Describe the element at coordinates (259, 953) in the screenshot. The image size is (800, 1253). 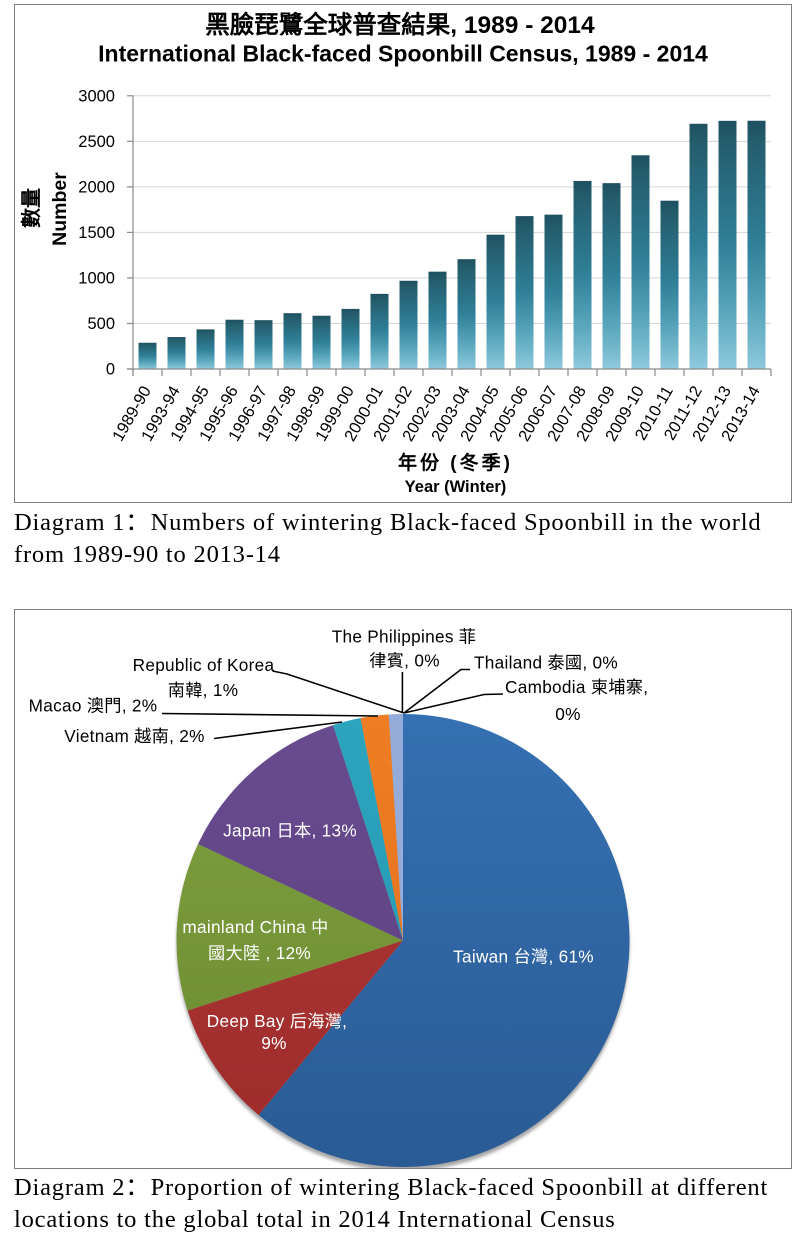
I see `svg-text: 國大陸 , 12%` at that location.